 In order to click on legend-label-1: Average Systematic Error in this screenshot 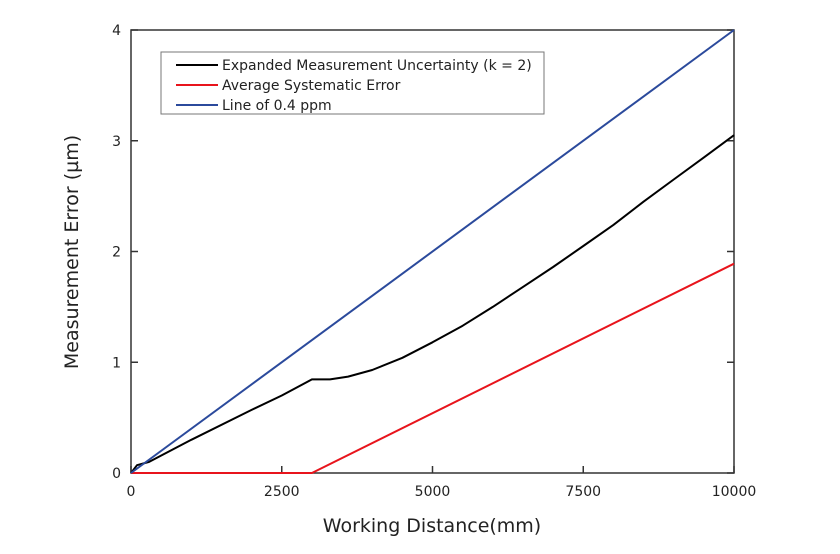, I will do `click(311, 86)`.